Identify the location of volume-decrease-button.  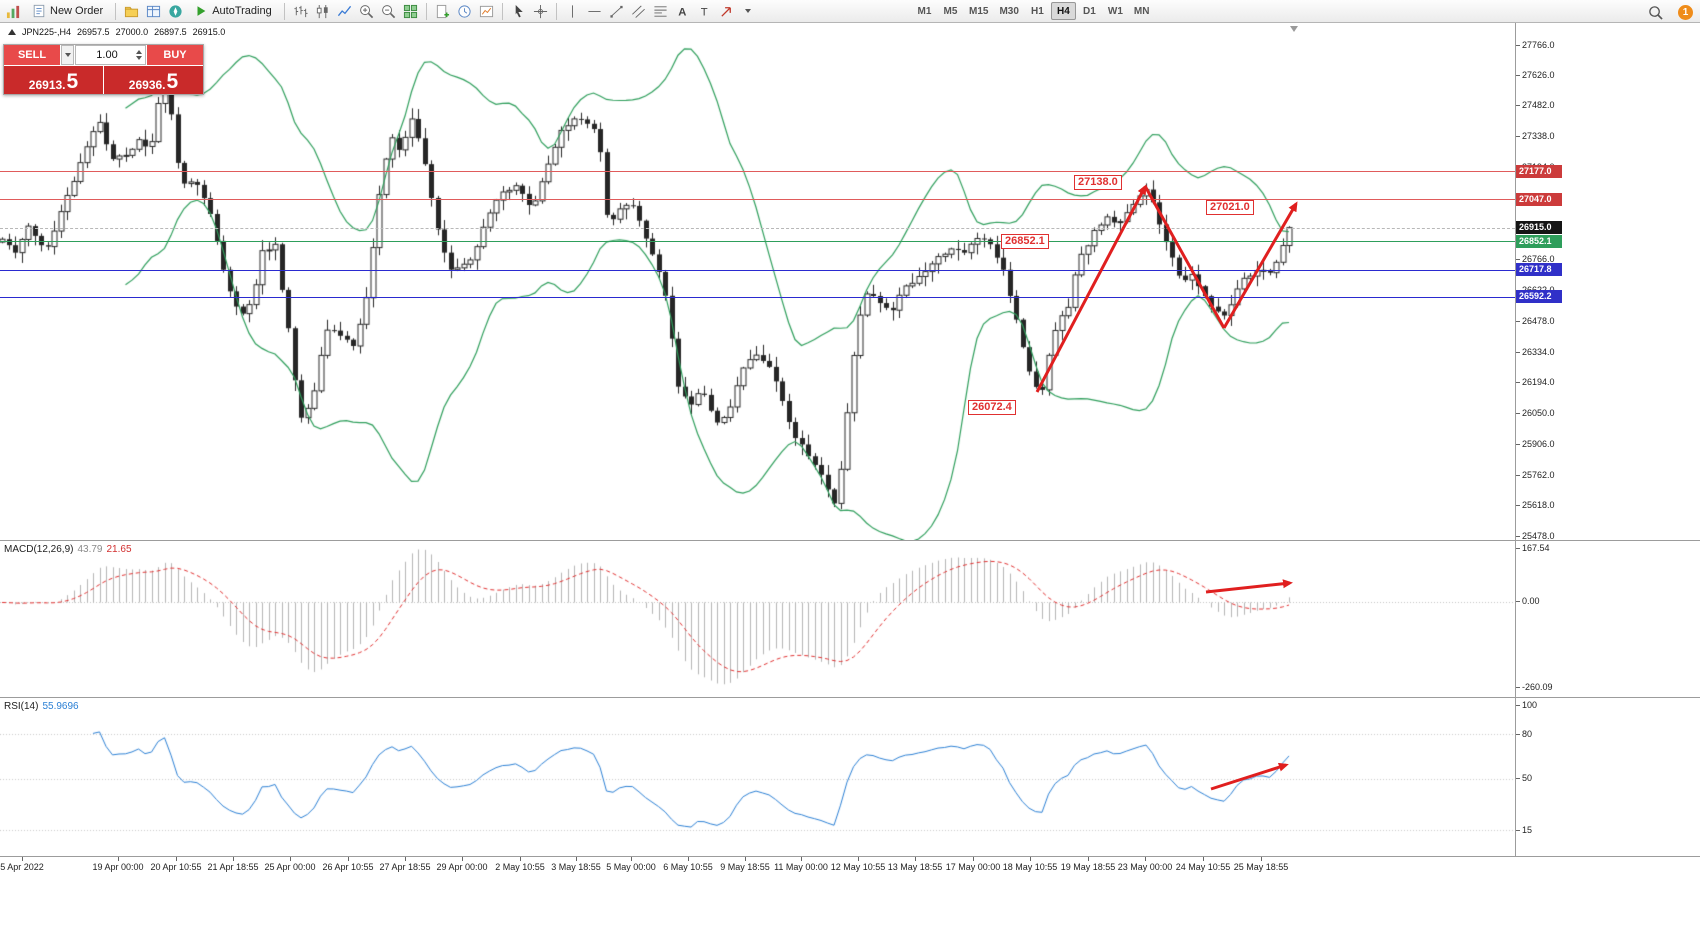
(139, 58).